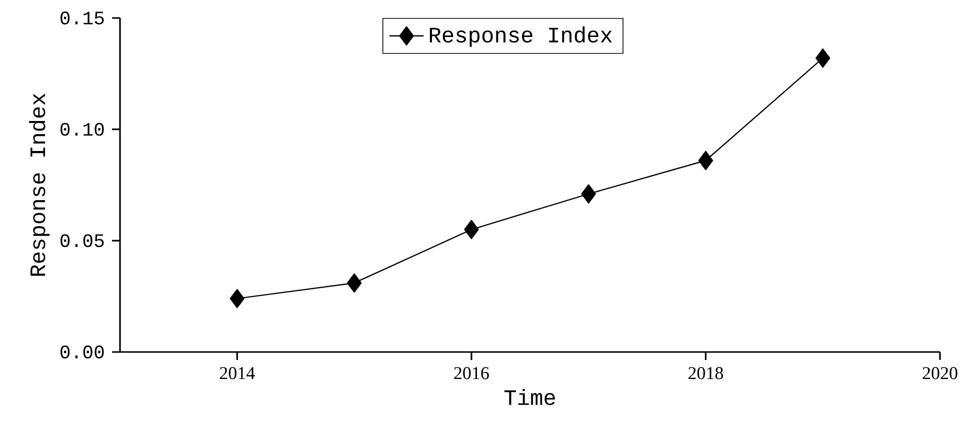 The width and height of the screenshot is (971, 446). I want to click on x-tick-label: 2016, so click(471, 373).